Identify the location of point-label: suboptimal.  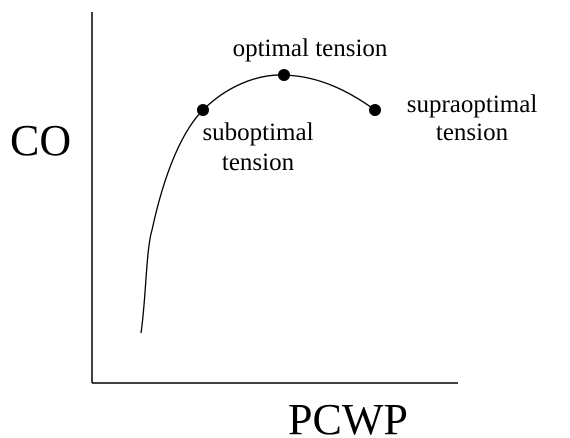
(257, 132).